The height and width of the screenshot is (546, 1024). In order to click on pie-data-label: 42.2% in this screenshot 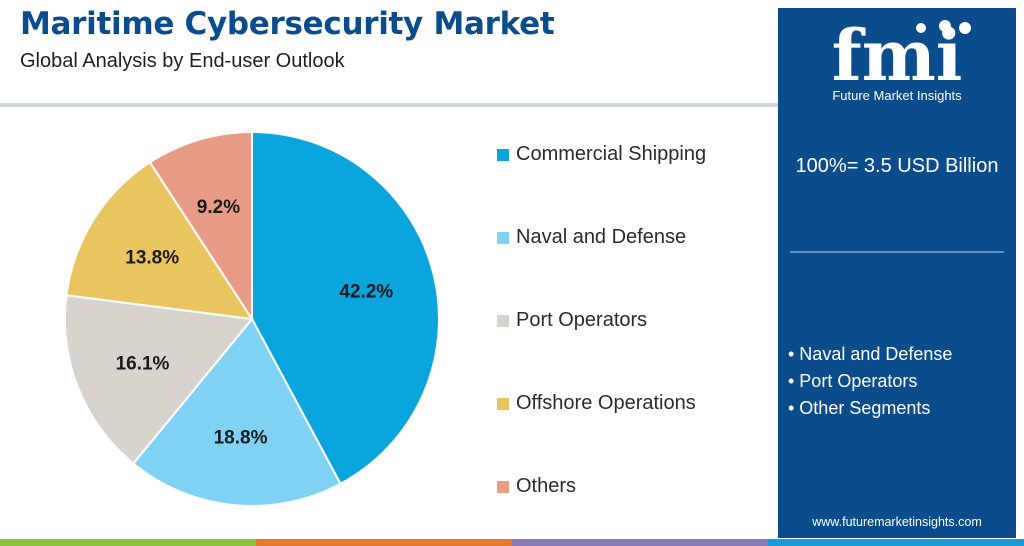, I will do `click(366, 291)`.